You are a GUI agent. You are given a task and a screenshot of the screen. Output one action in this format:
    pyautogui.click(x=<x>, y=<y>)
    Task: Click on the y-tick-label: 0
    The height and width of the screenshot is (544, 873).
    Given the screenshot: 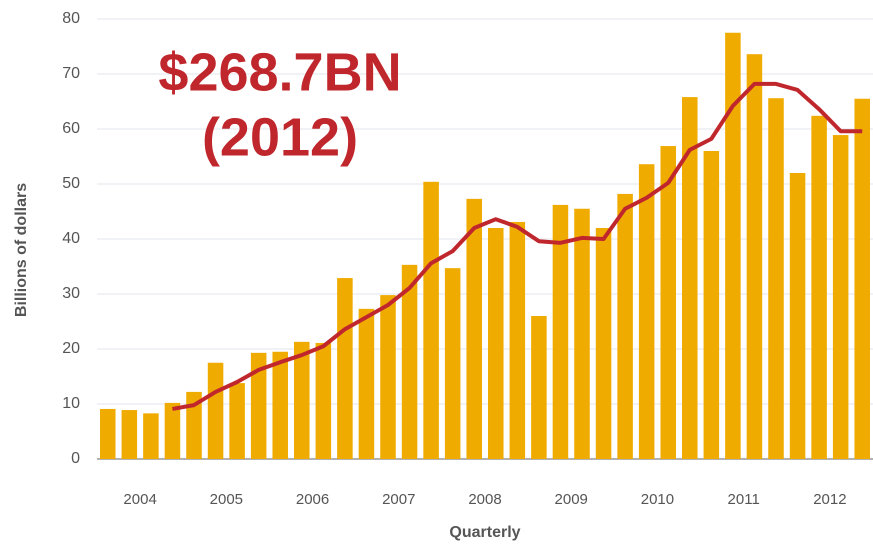 What is the action you would take?
    pyautogui.click(x=75, y=458)
    